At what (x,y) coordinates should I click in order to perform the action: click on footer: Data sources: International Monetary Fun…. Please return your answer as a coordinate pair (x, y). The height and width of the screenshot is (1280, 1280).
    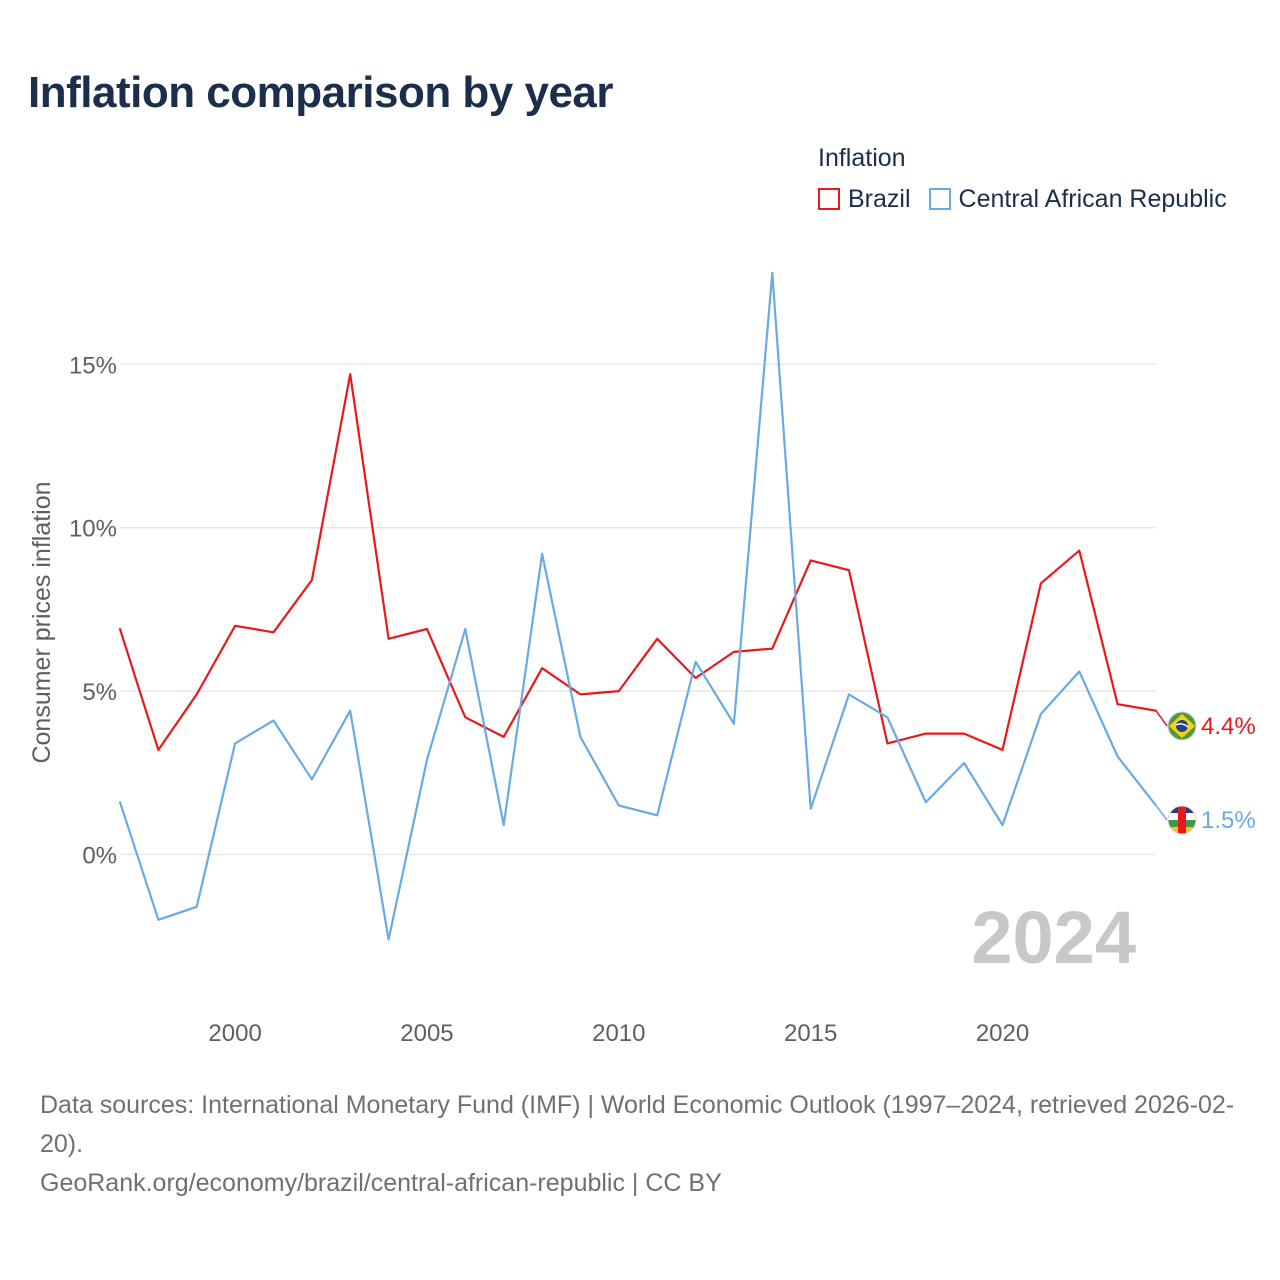
    Looking at the image, I should click on (645, 1144).